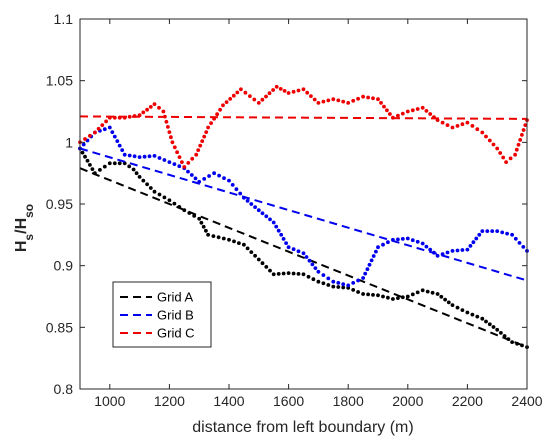  What do you see at coordinates (169, 401) in the screenshot?
I see `x-tick-label: 1200` at bounding box center [169, 401].